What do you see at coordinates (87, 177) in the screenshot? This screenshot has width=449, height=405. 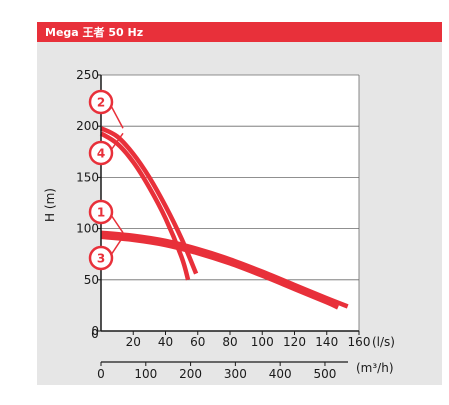 I see `y-tick-label: 150` at bounding box center [87, 177].